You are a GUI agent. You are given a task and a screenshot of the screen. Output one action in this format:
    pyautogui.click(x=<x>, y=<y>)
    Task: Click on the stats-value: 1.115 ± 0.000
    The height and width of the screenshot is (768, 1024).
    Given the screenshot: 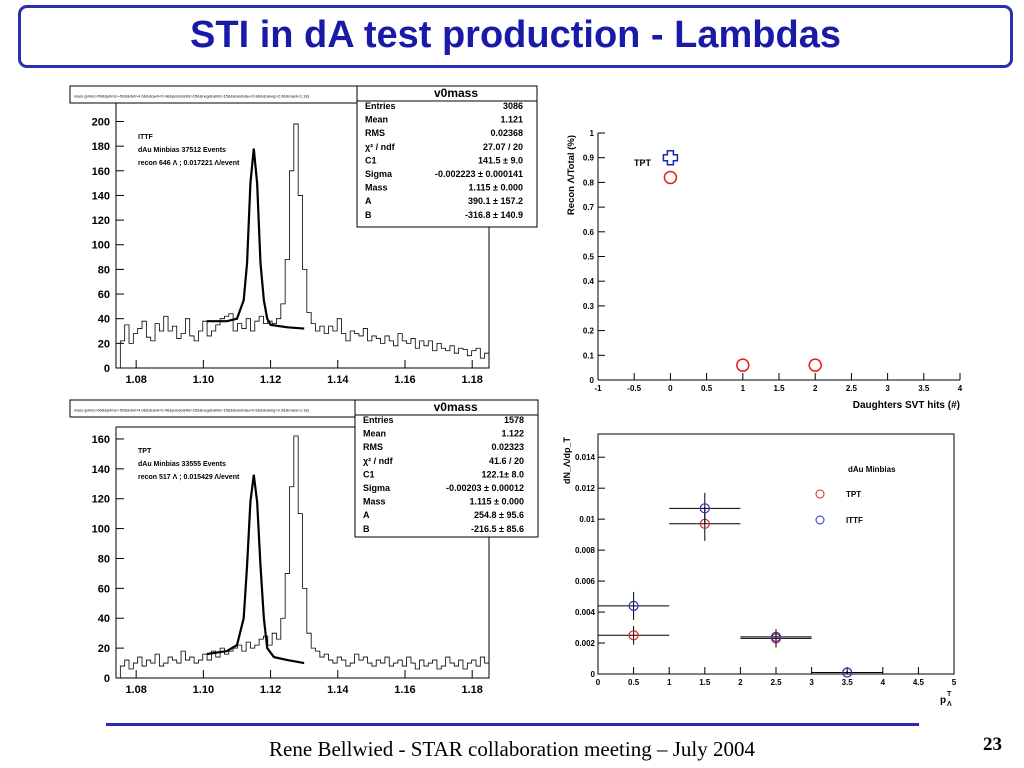 What is the action you would take?
    pyautogui.click(x=496, y=188)
    